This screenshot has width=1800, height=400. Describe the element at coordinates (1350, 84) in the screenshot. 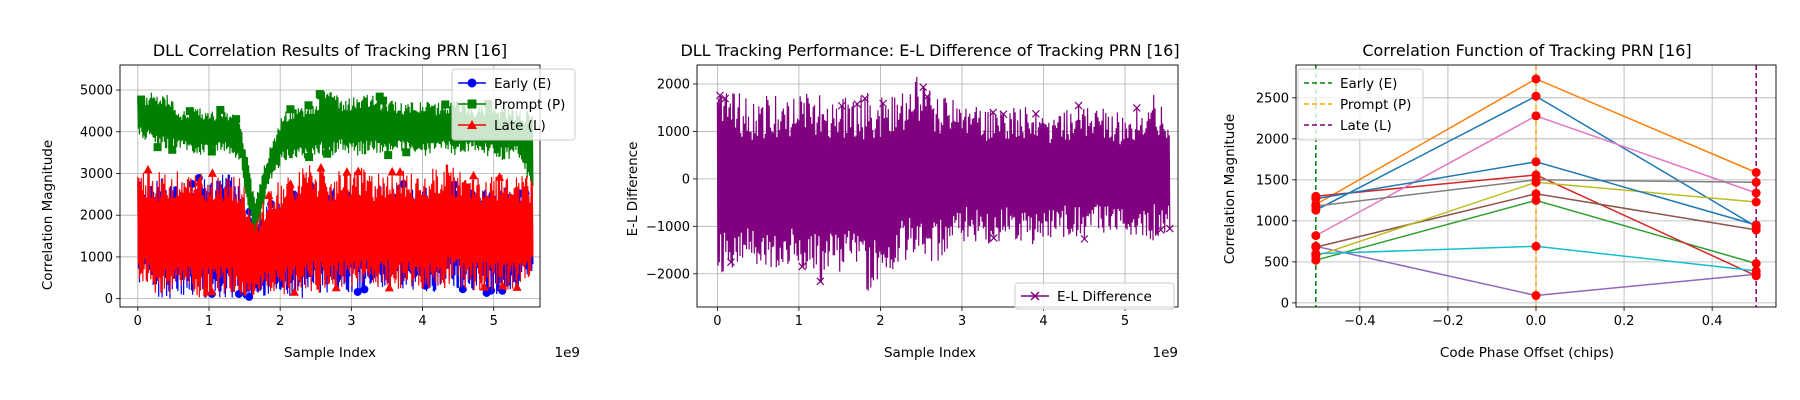

I see `legend-entry-early: Early (E)` at that location.